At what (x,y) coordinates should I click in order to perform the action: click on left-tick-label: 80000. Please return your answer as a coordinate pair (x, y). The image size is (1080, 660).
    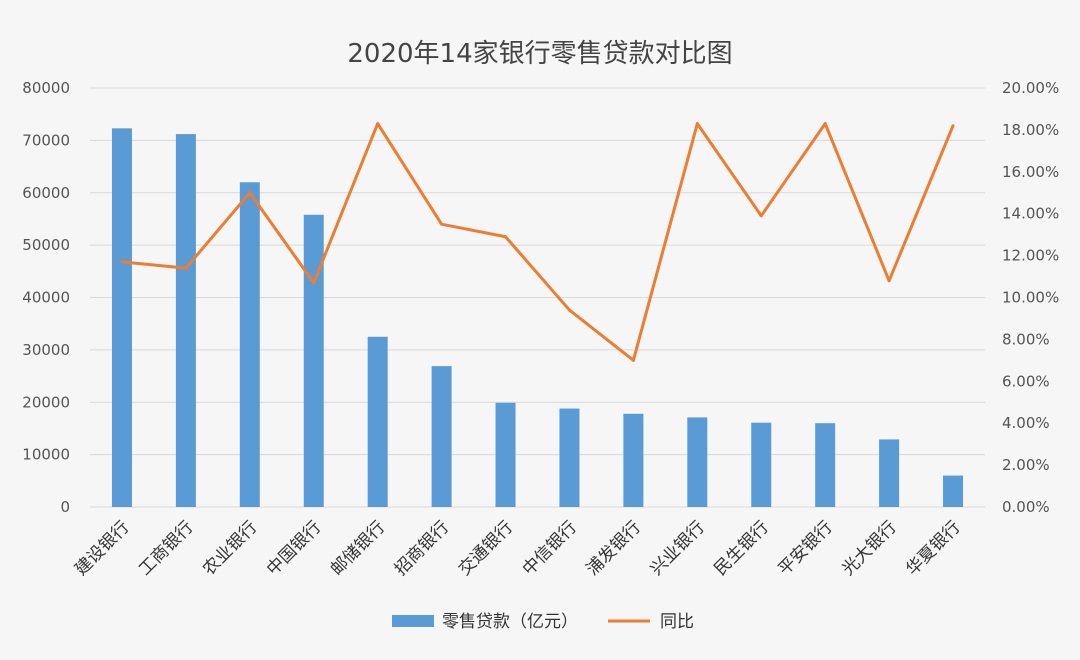
    Looking at the image, I should click on (46, 88).